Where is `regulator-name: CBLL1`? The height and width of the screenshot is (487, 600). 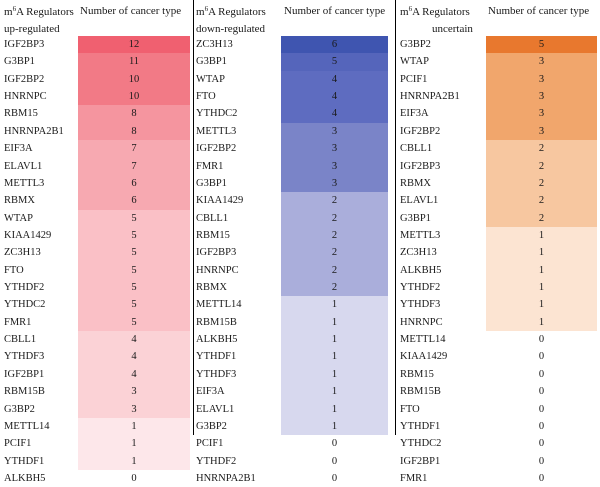
regulator-name: CBLL1 is located at coordinates (416, 149).